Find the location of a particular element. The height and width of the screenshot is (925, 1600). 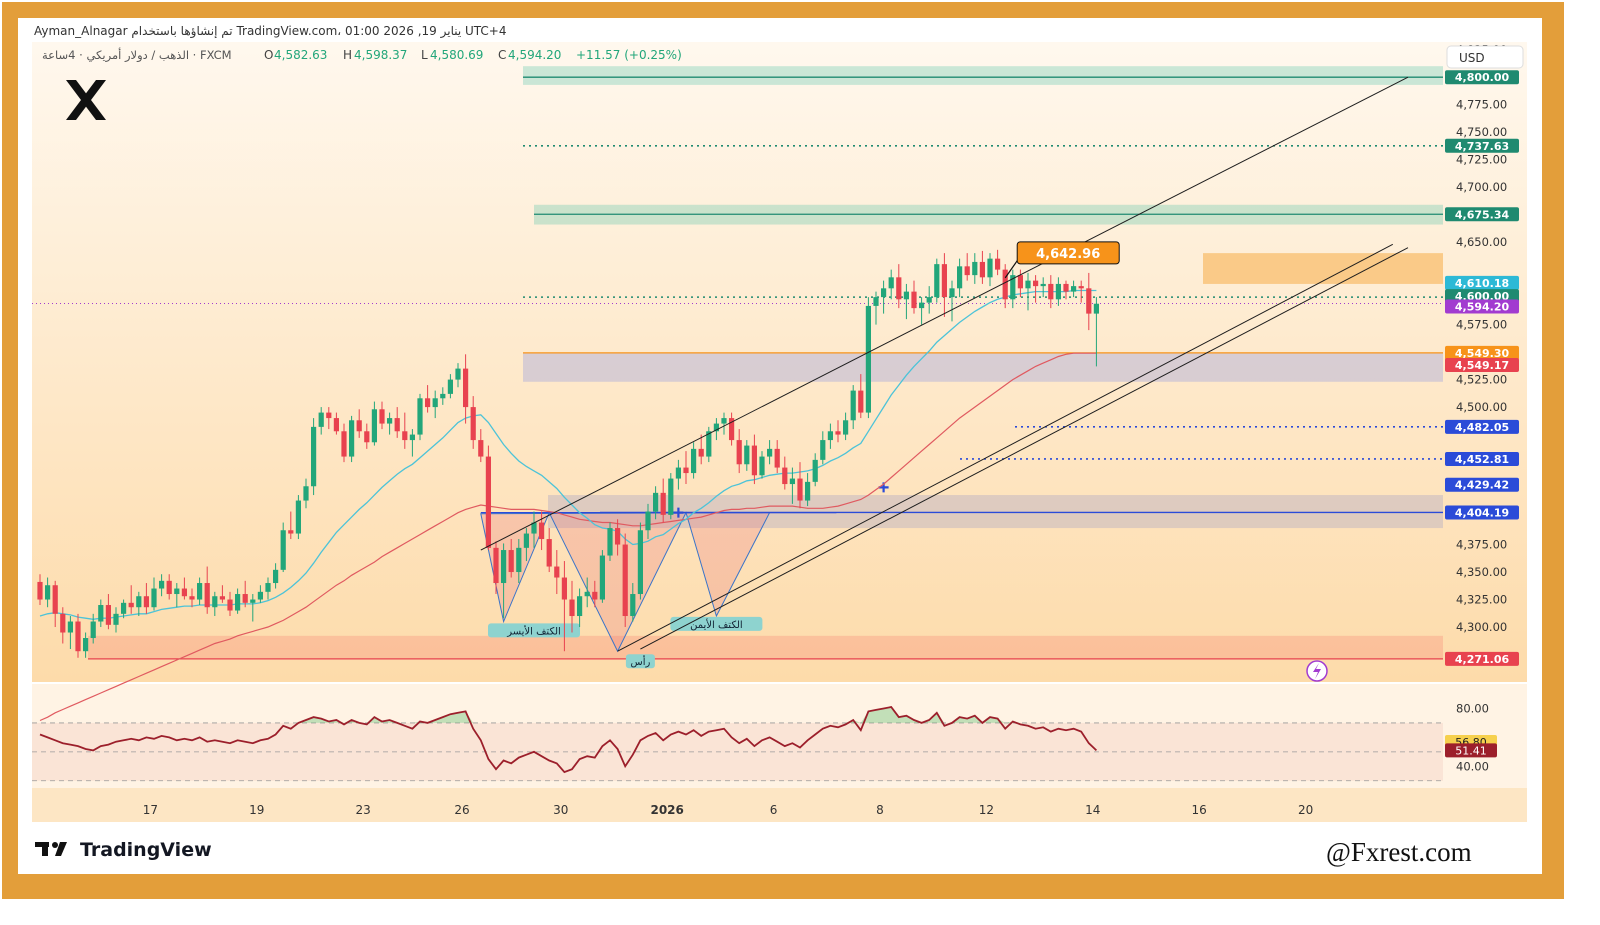

rsi-pane is located at coordinates (779, 736).